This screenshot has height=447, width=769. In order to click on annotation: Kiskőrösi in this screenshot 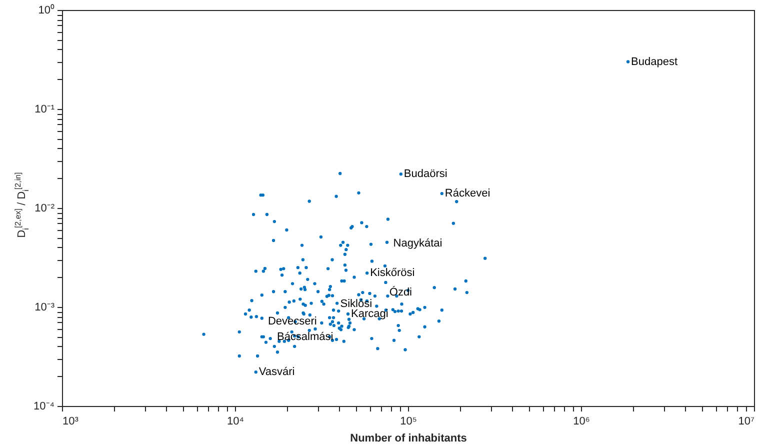, I will do `click(392, 273)`.